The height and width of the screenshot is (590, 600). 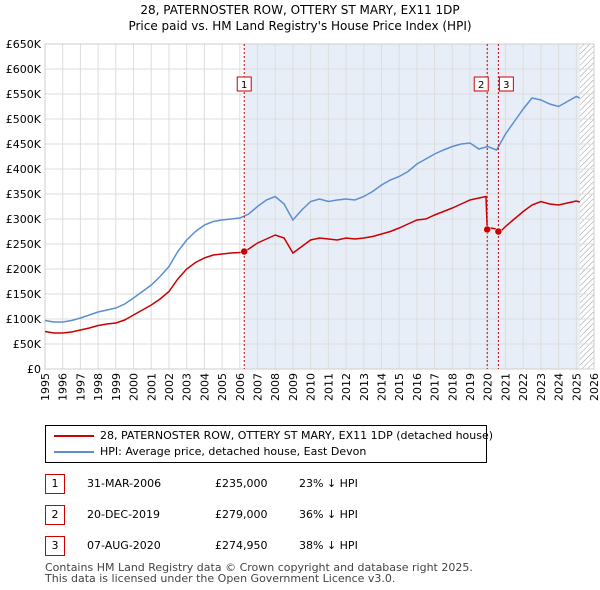 What do you see at coordinates (470, 387) in the screenshot?
I see `x-tick-label: 2019` at bounding box center [470, 387].